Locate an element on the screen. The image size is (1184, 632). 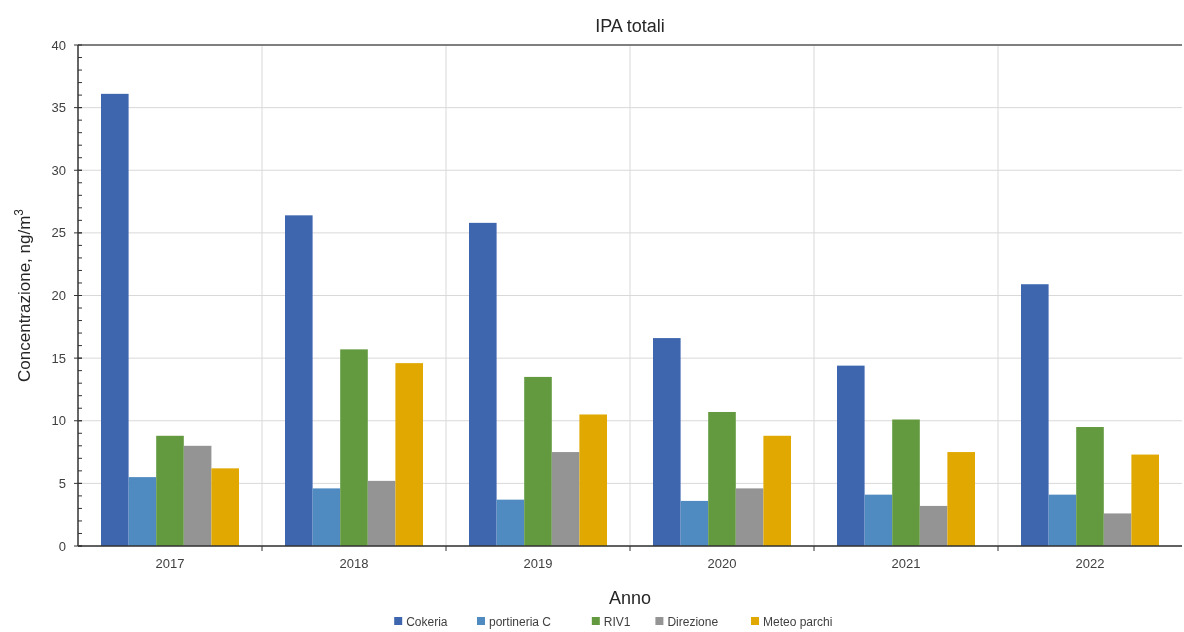
y-tick-label: 0 is located at coordinates (62, 546).